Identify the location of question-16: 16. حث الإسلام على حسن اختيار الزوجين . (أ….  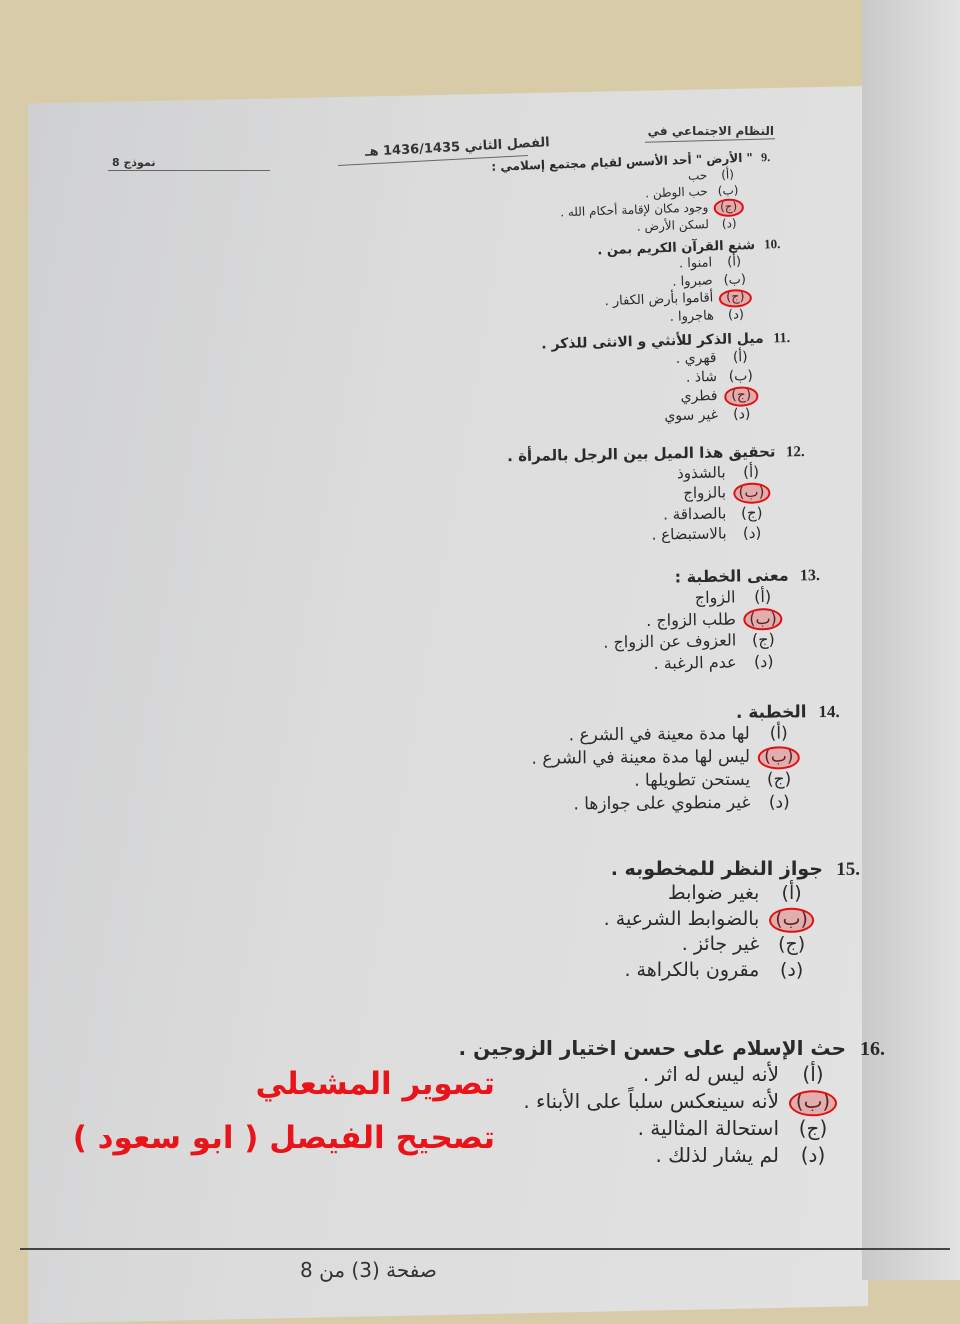
(672, 1102).